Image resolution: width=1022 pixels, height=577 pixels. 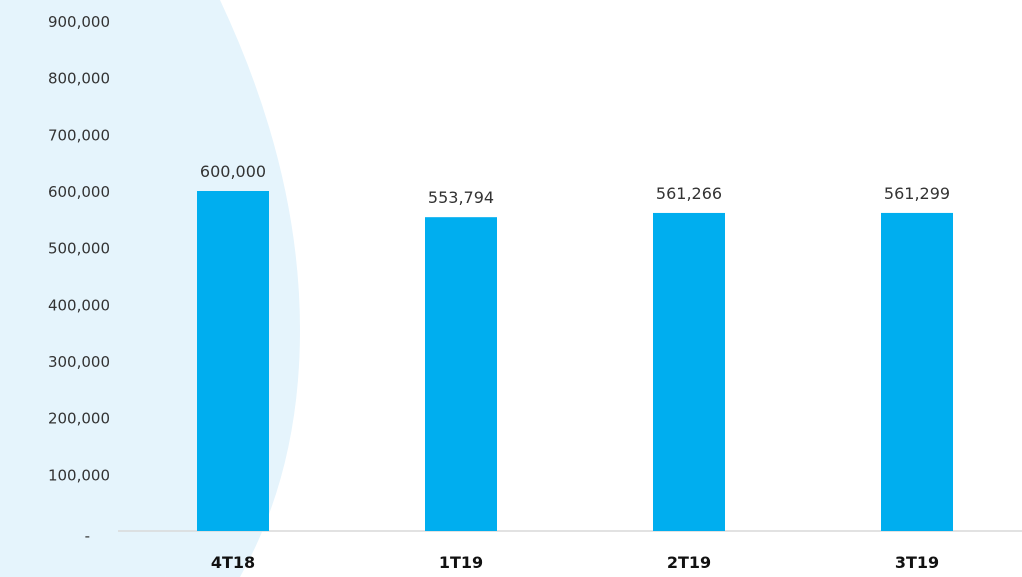 I want to click on data-label: 561,299, so click(x=917, y=193).